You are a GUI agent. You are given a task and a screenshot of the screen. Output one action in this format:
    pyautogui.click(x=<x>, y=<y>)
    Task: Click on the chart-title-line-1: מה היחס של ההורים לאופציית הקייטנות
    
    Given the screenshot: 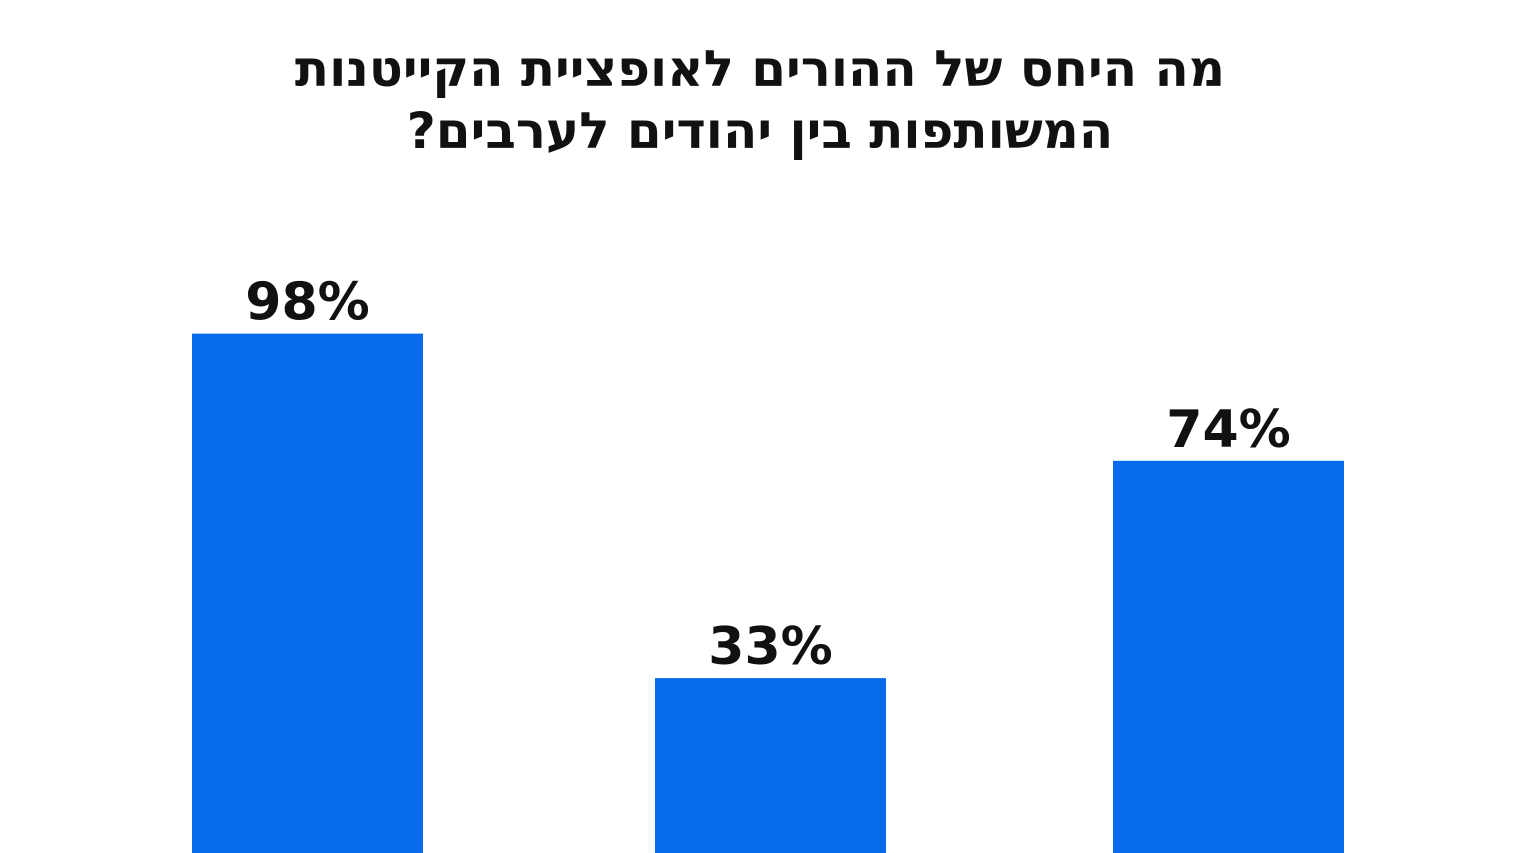 What is the action you would take?
    pyautogui.click(x=760, y=69)
    